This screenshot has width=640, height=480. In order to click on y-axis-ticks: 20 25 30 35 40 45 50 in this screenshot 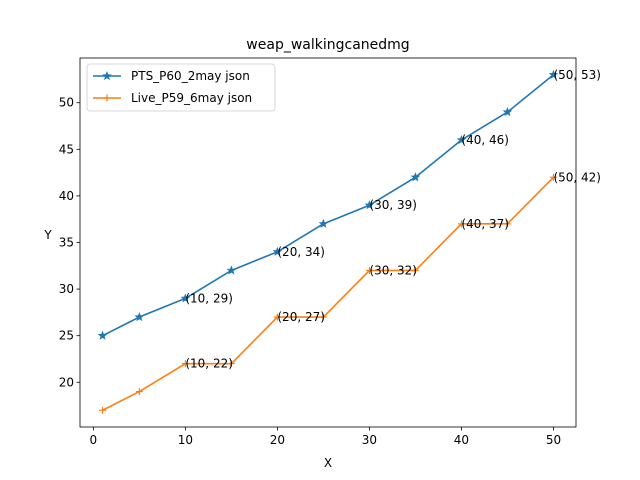, I will do `click(69, 242)`.